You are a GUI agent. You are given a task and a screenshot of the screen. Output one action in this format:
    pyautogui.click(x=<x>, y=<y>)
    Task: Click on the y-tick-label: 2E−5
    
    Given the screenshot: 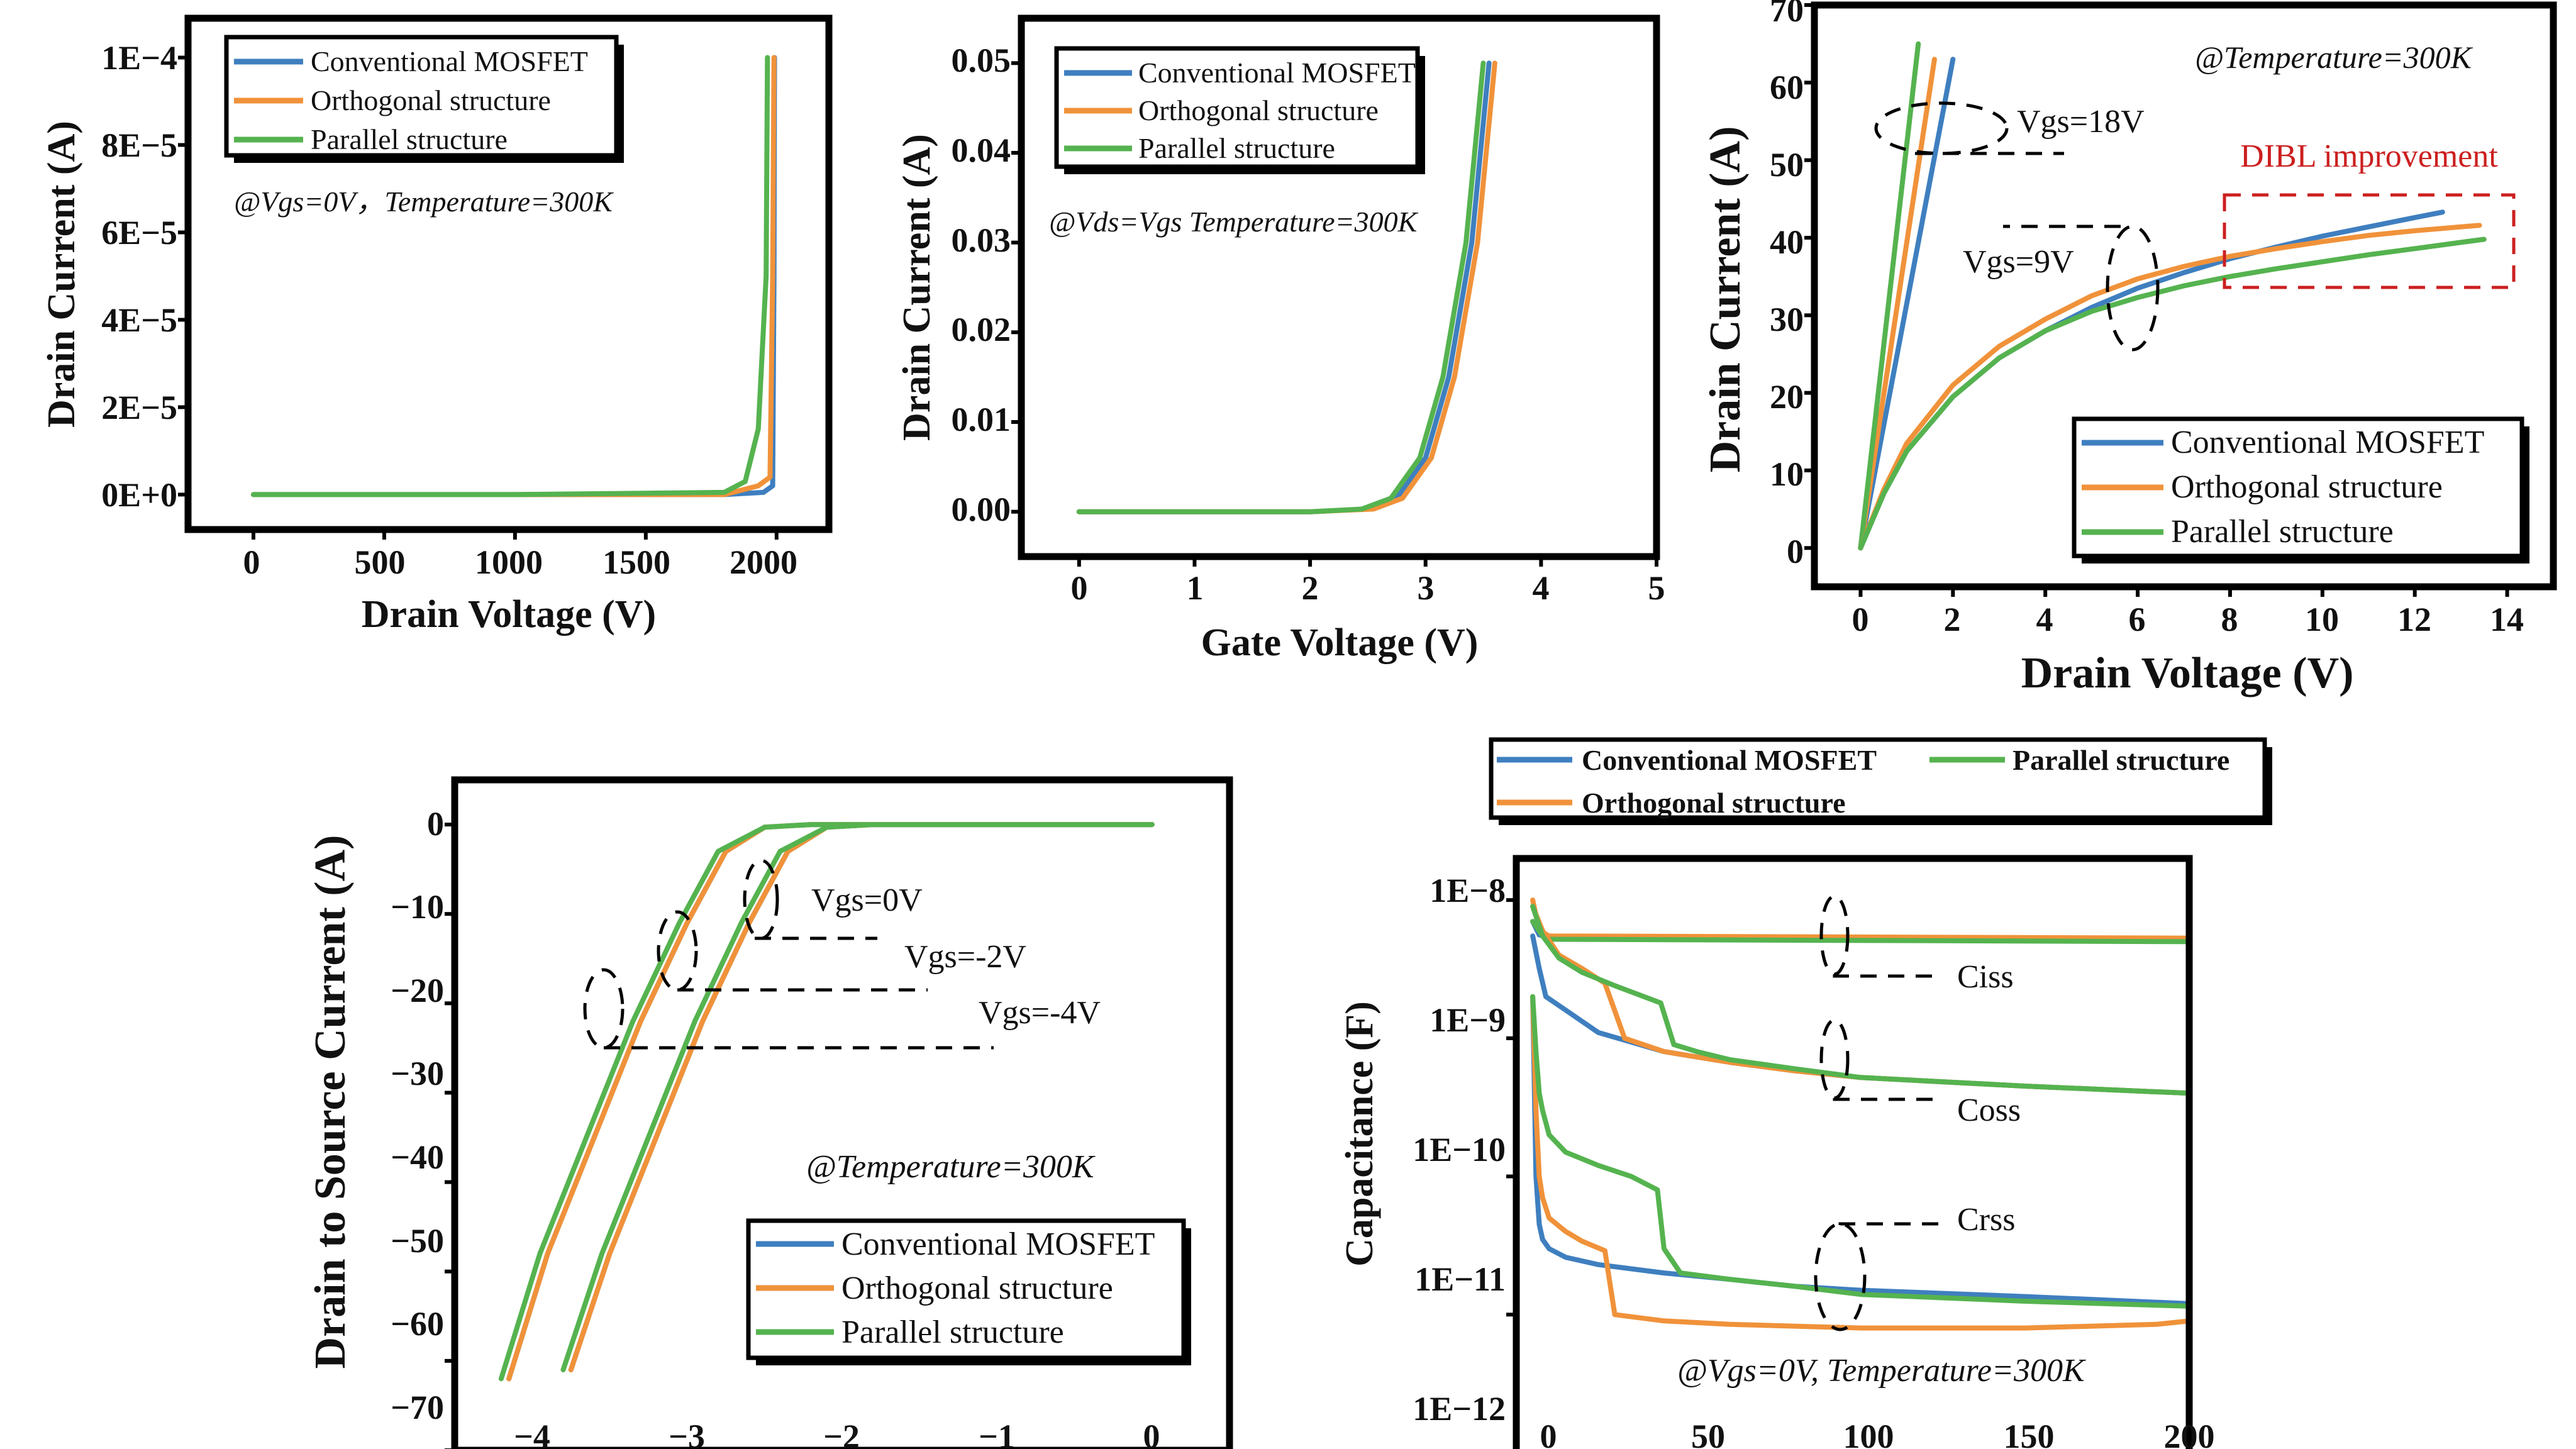 What is the action you would take?
    pyautogui.click(x=139, y=407)
    